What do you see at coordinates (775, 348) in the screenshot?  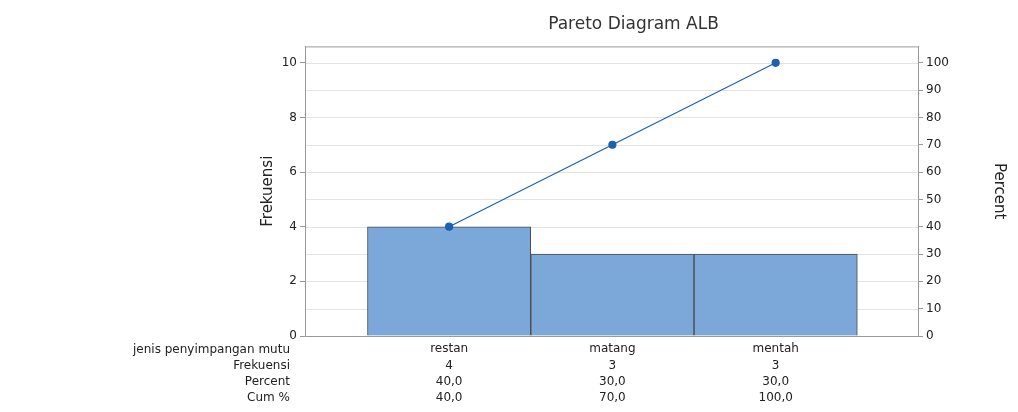 I see `x-tick-label: mentah` at bounding box center [775, 348].